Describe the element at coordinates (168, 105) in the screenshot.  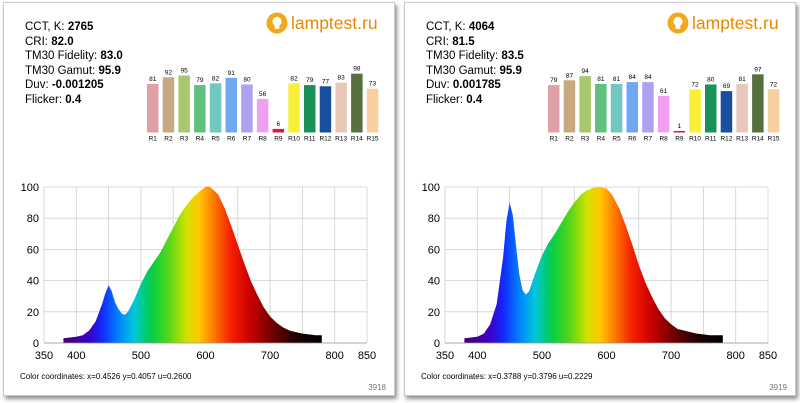
I see `cri-bar-r2` at that location.